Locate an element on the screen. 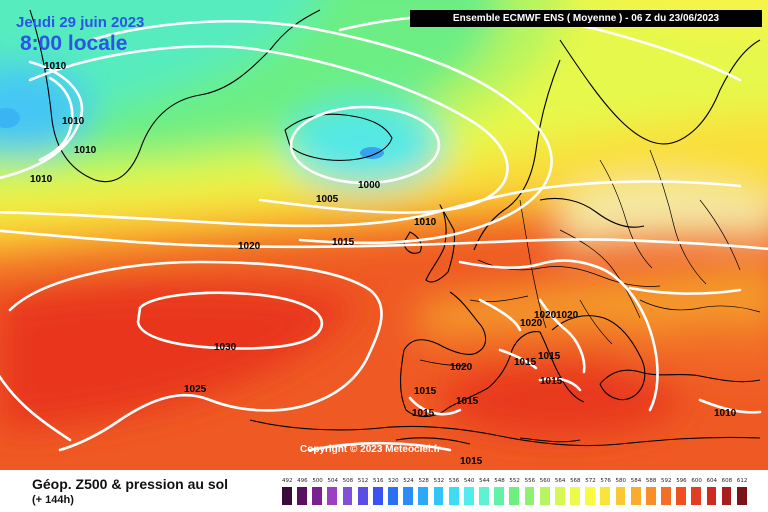  valid-date: Jeudi 29 juin 2023 is located at coordinates (80, 22).